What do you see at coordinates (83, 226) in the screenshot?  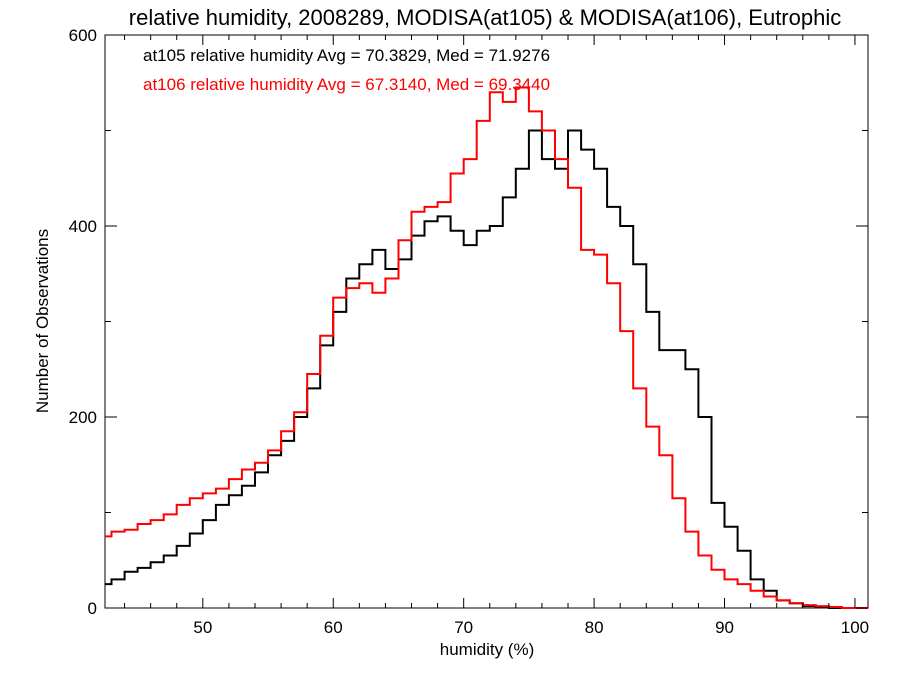 I see `y-tick-label: 400` at bounding box center [83, 226].